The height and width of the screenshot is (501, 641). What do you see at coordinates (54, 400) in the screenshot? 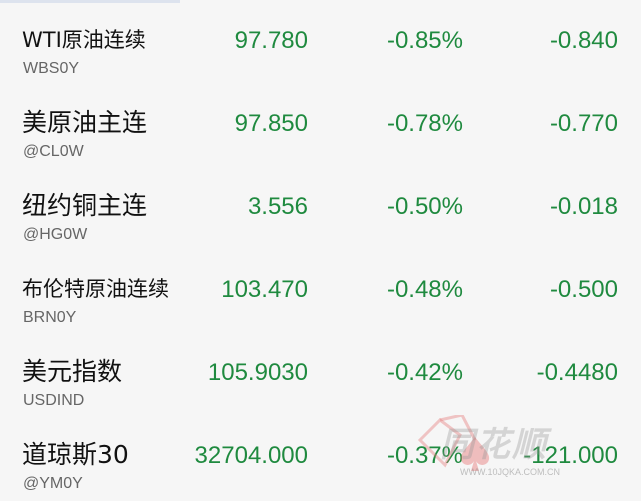
I see `quote-code: USDIND` at bounding box center [54, 400].